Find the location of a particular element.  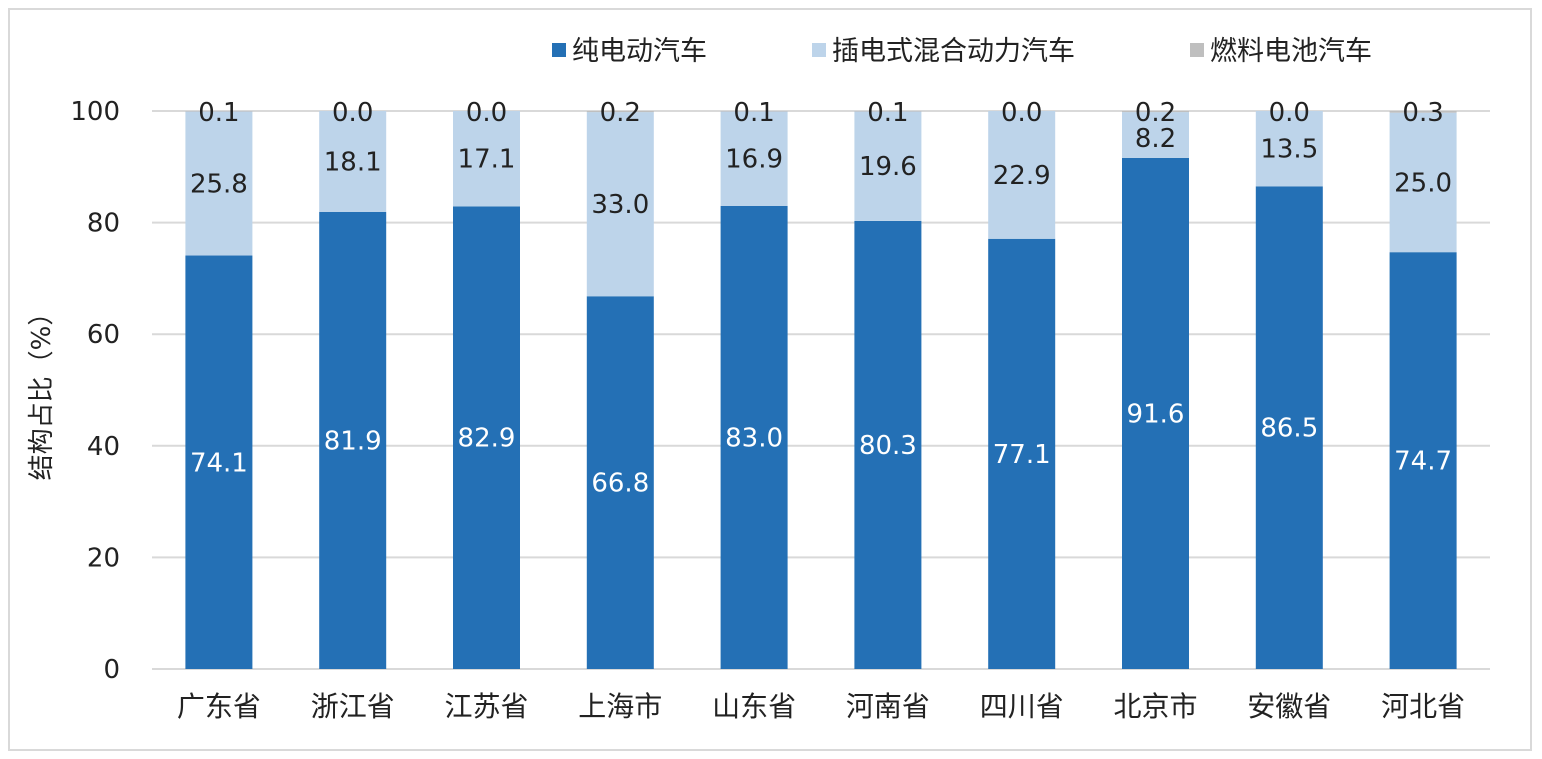

x-category-label: 北京市 is located at coordinates (1155, 706).